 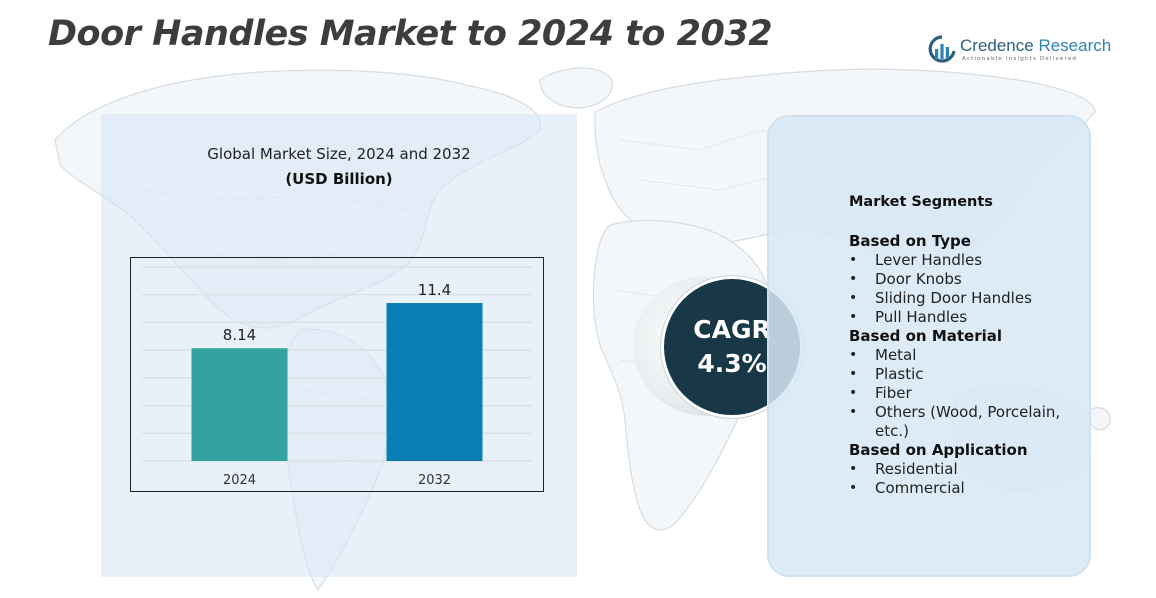 What do you see at coordinates (969, 469) in the screenshot?
I see `segment-item: Residential` at bounding box center [969, 469].